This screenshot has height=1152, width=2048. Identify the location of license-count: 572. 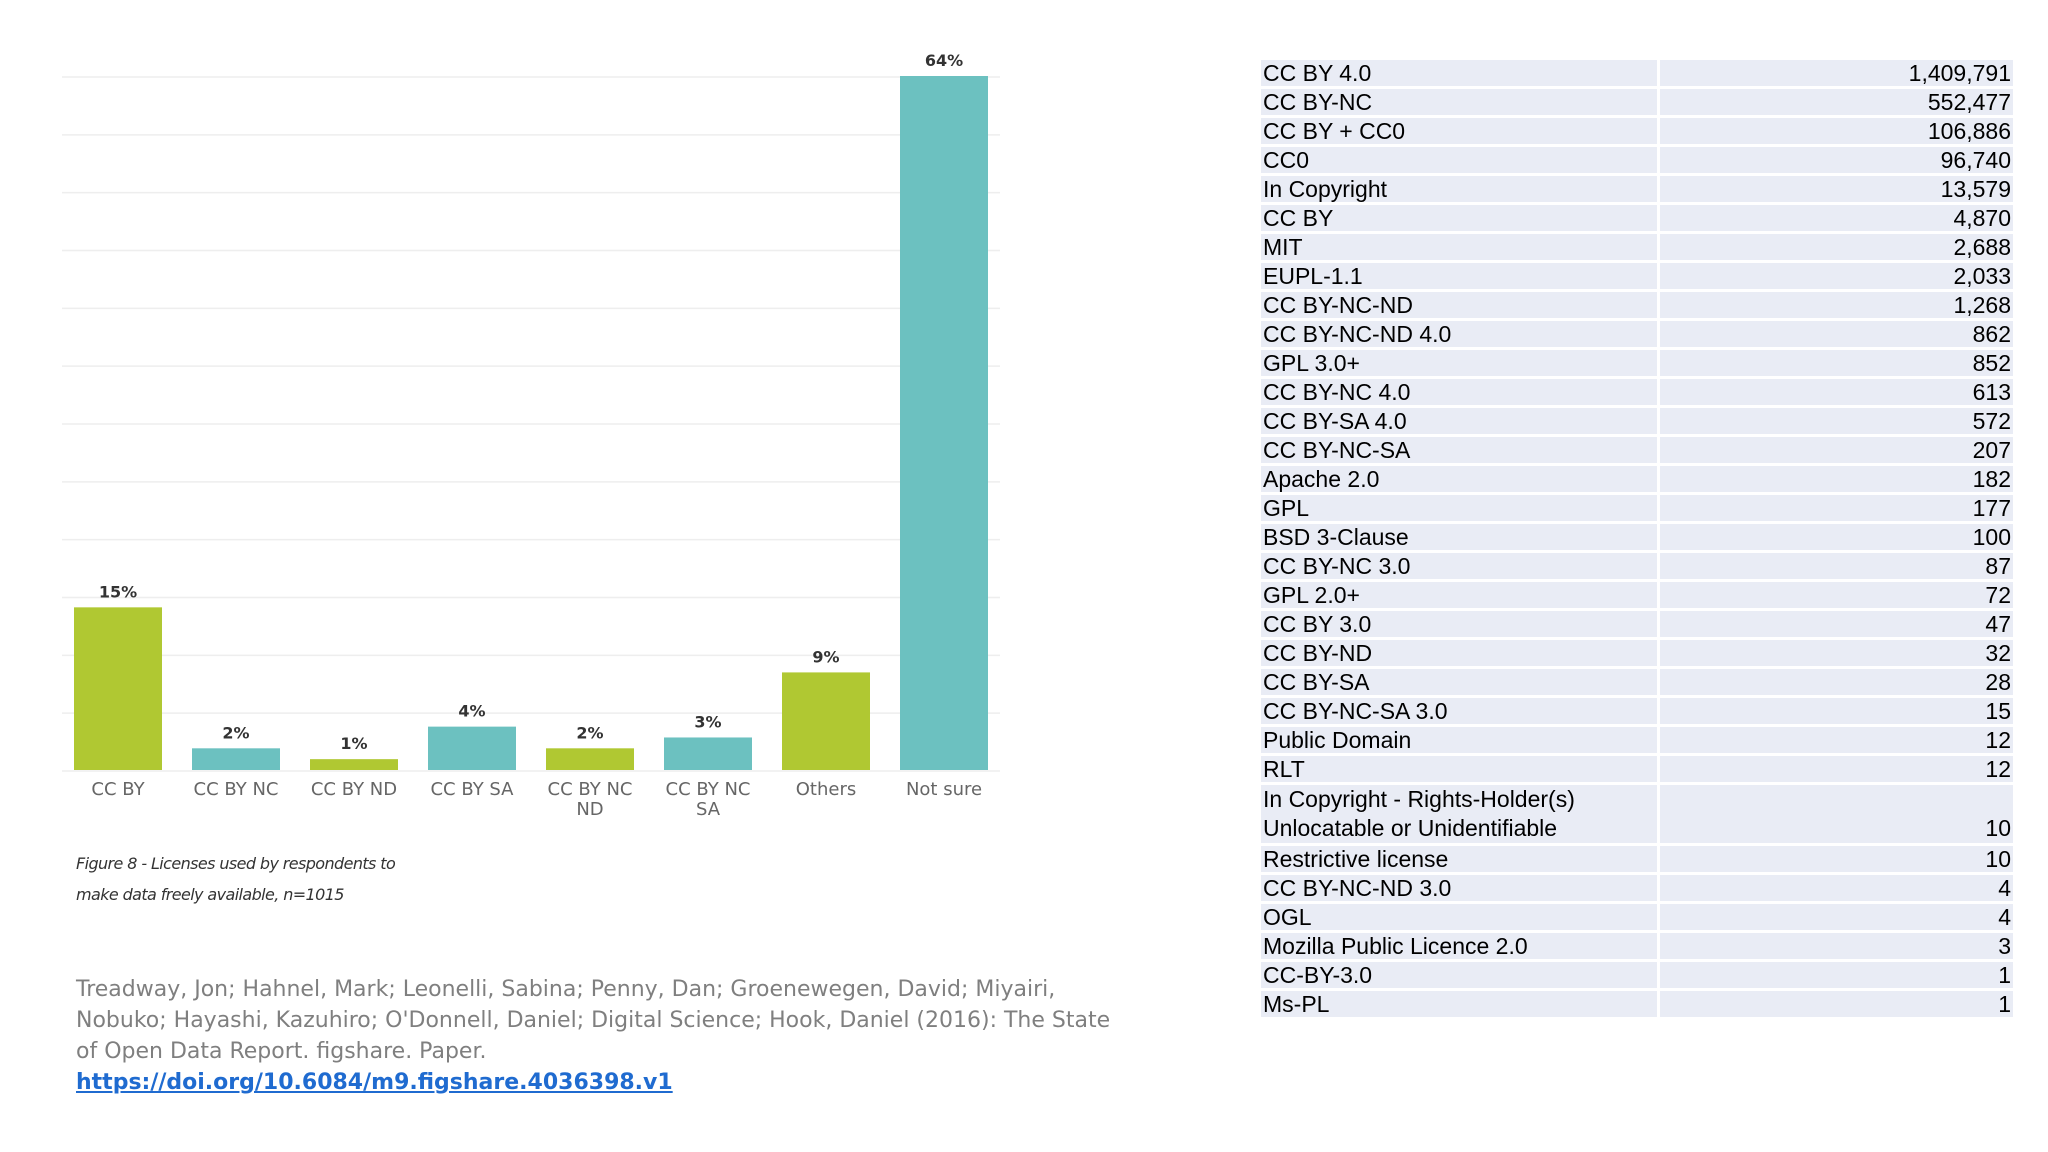
(1836, 421).